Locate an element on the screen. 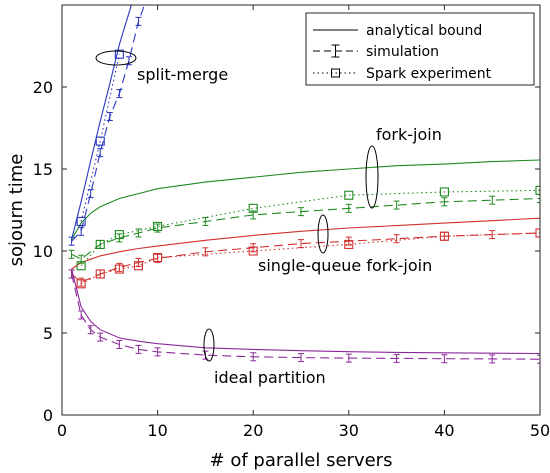 The image size is (550, 473). legend-errorbar-marker is located at coordinates (335, 51).